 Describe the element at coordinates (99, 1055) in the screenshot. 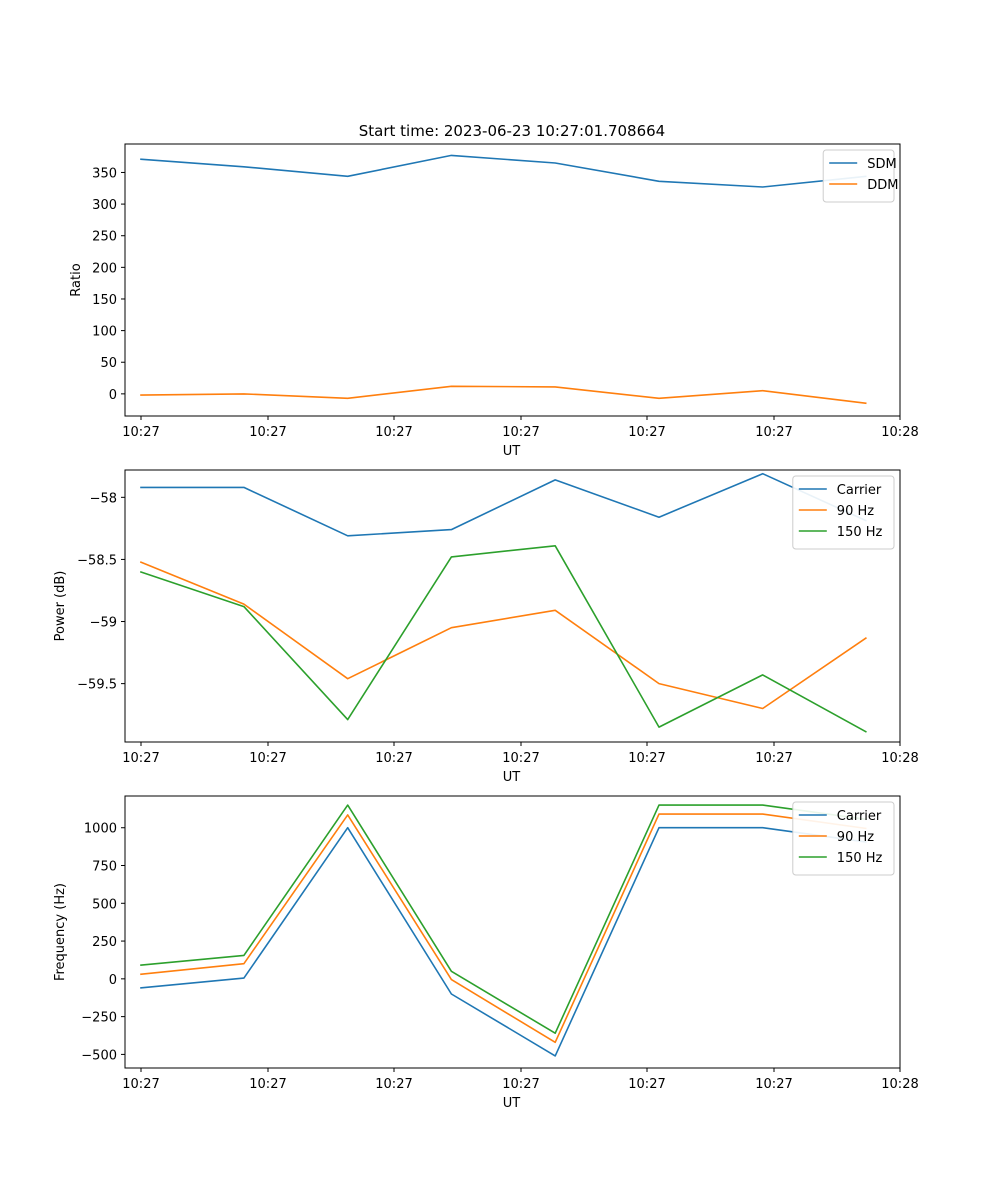

I see `y-tick-label: −500` at that location.